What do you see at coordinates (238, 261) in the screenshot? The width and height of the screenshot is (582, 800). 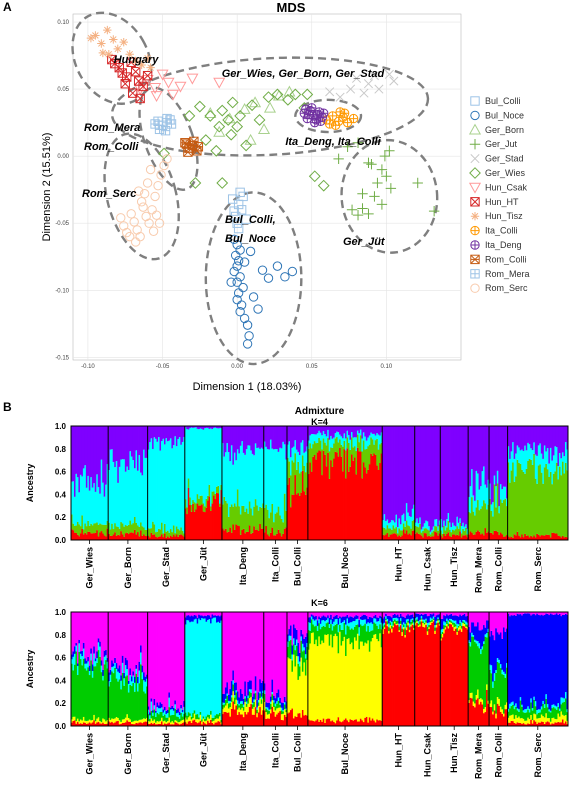 I see `mds-point-bul-noce` at bounding box center [238, 261].